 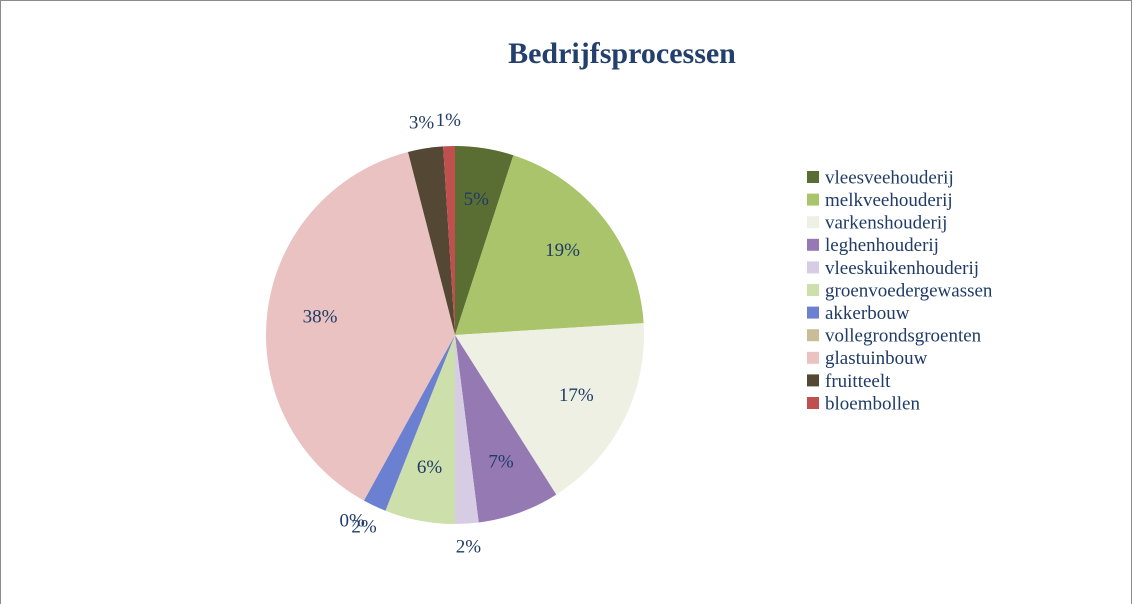 I want to click on data-label: 19%, so click(x=562, y=250).